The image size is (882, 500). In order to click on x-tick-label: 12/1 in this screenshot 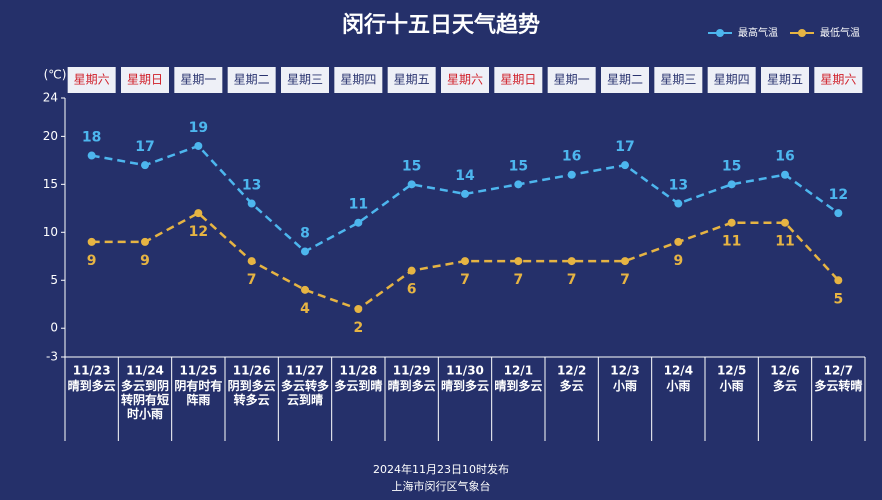, I will do `click(518, 371)`.